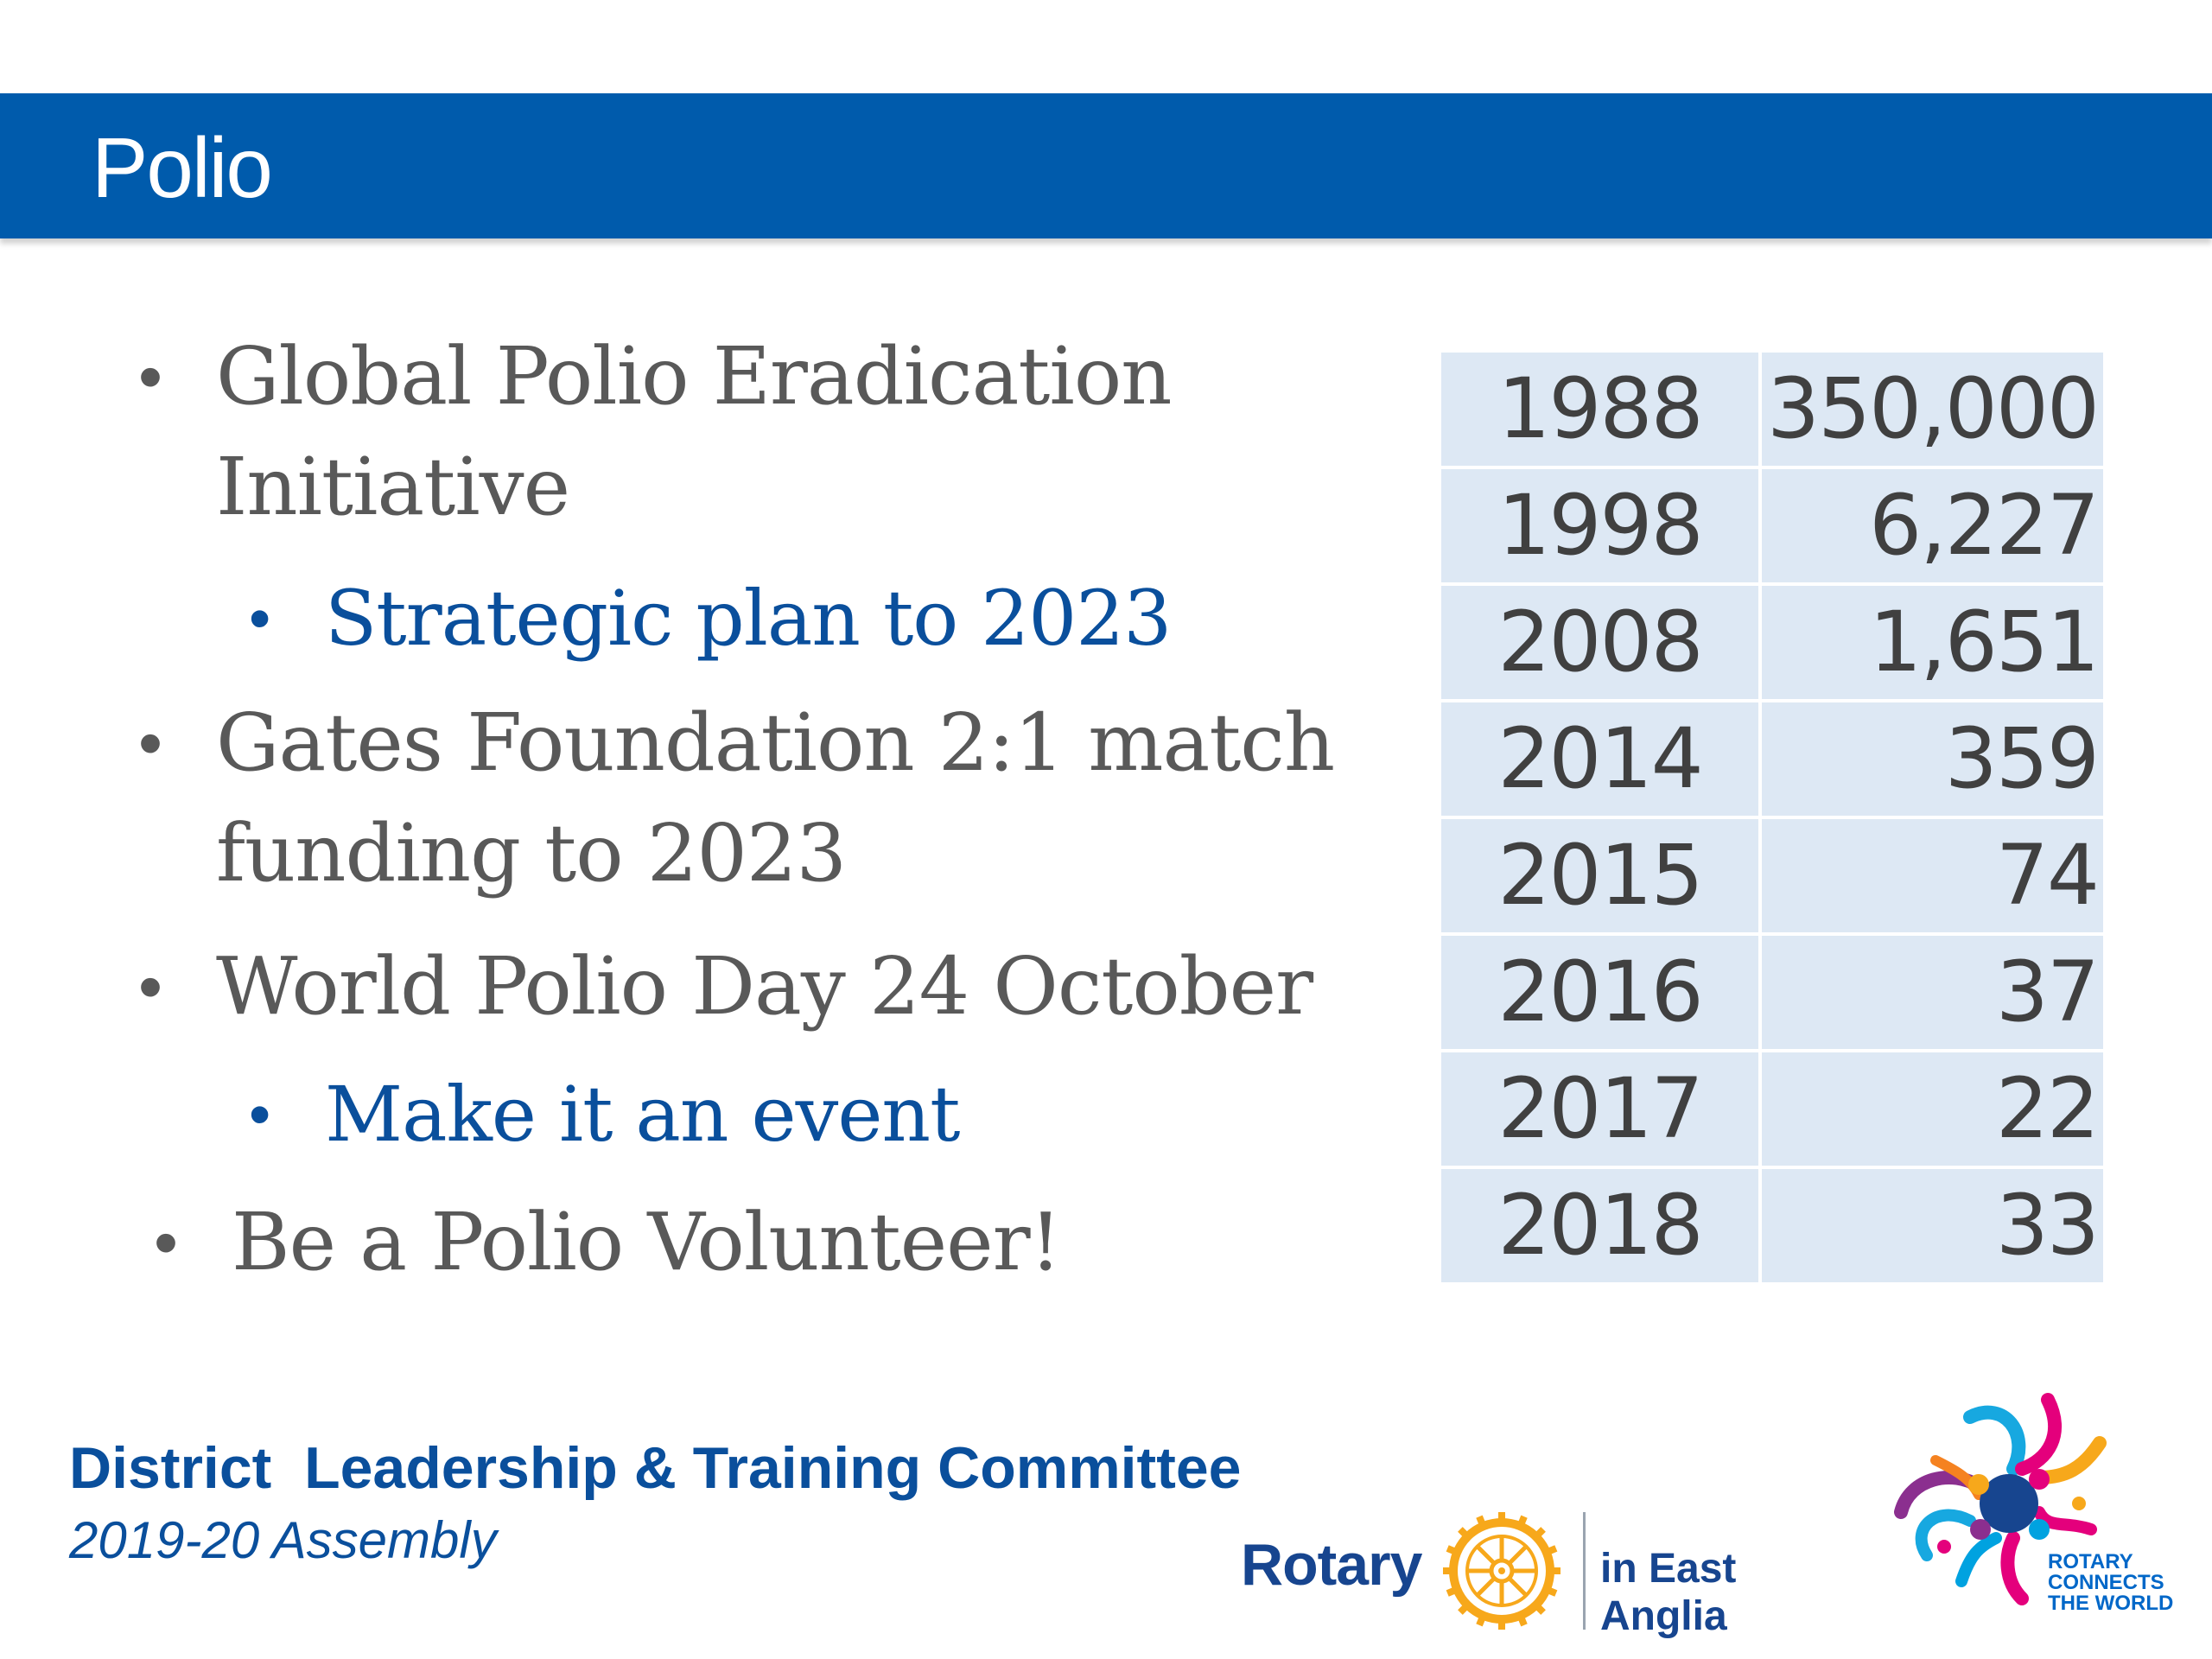 The height and width of the screenshot is (1659, 2212). Describe the element at coordinates (694, 376) in the screenshot. I see `bullet-text-line: Global Polio Eradication` at that location.